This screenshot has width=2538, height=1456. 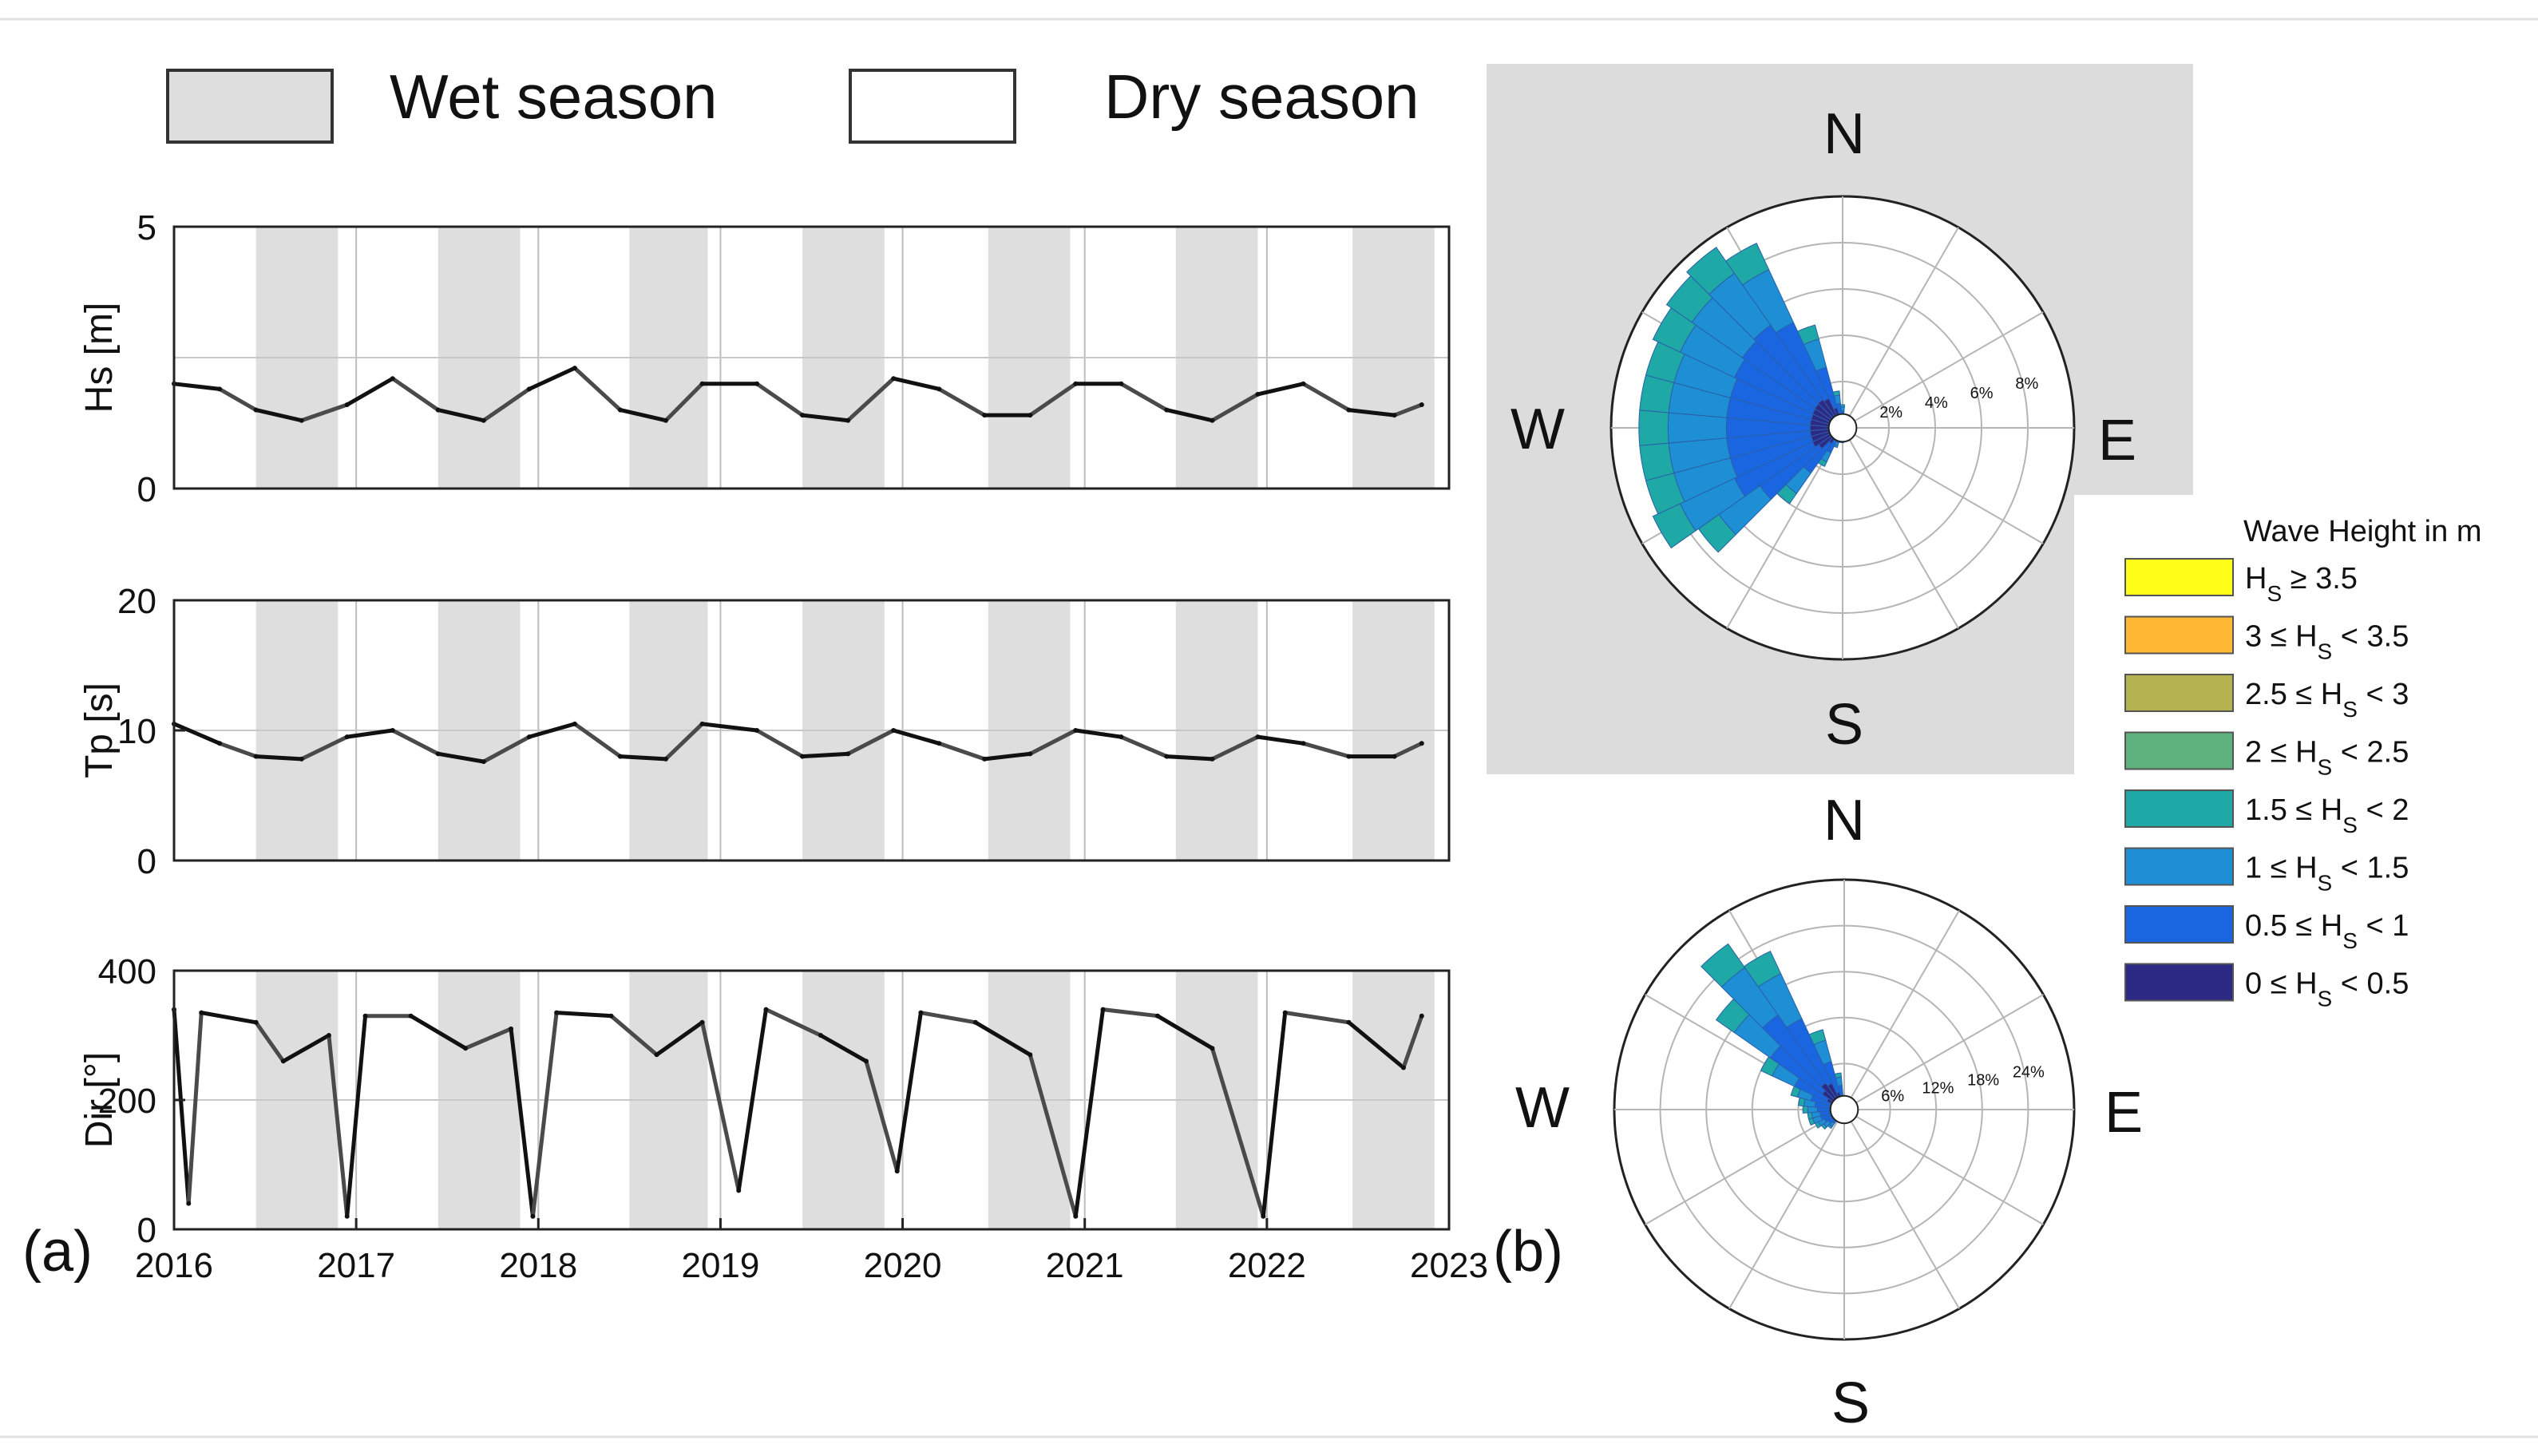 I want to click on x-tick-label: 2023, so click(x=1449, y=1265).